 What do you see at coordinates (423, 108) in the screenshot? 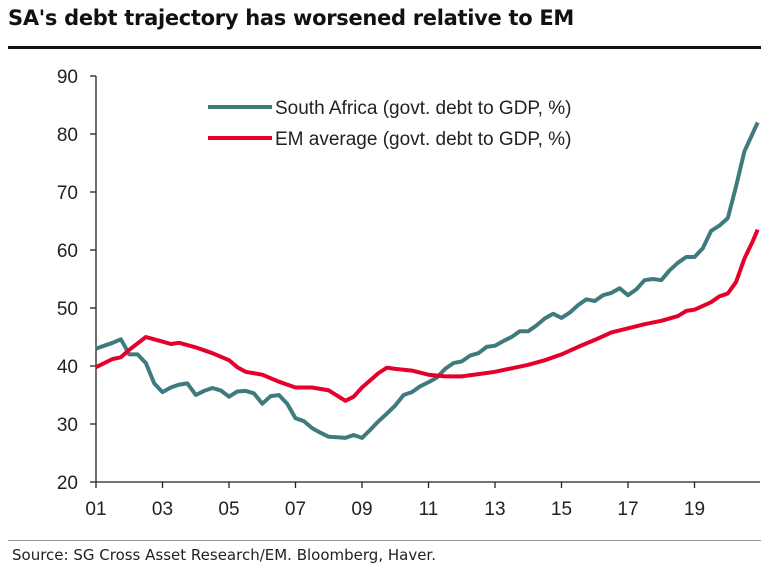
I see `legend-label: South Africa (govt. debt to GDP, %)` at bounding box center [423, 108].